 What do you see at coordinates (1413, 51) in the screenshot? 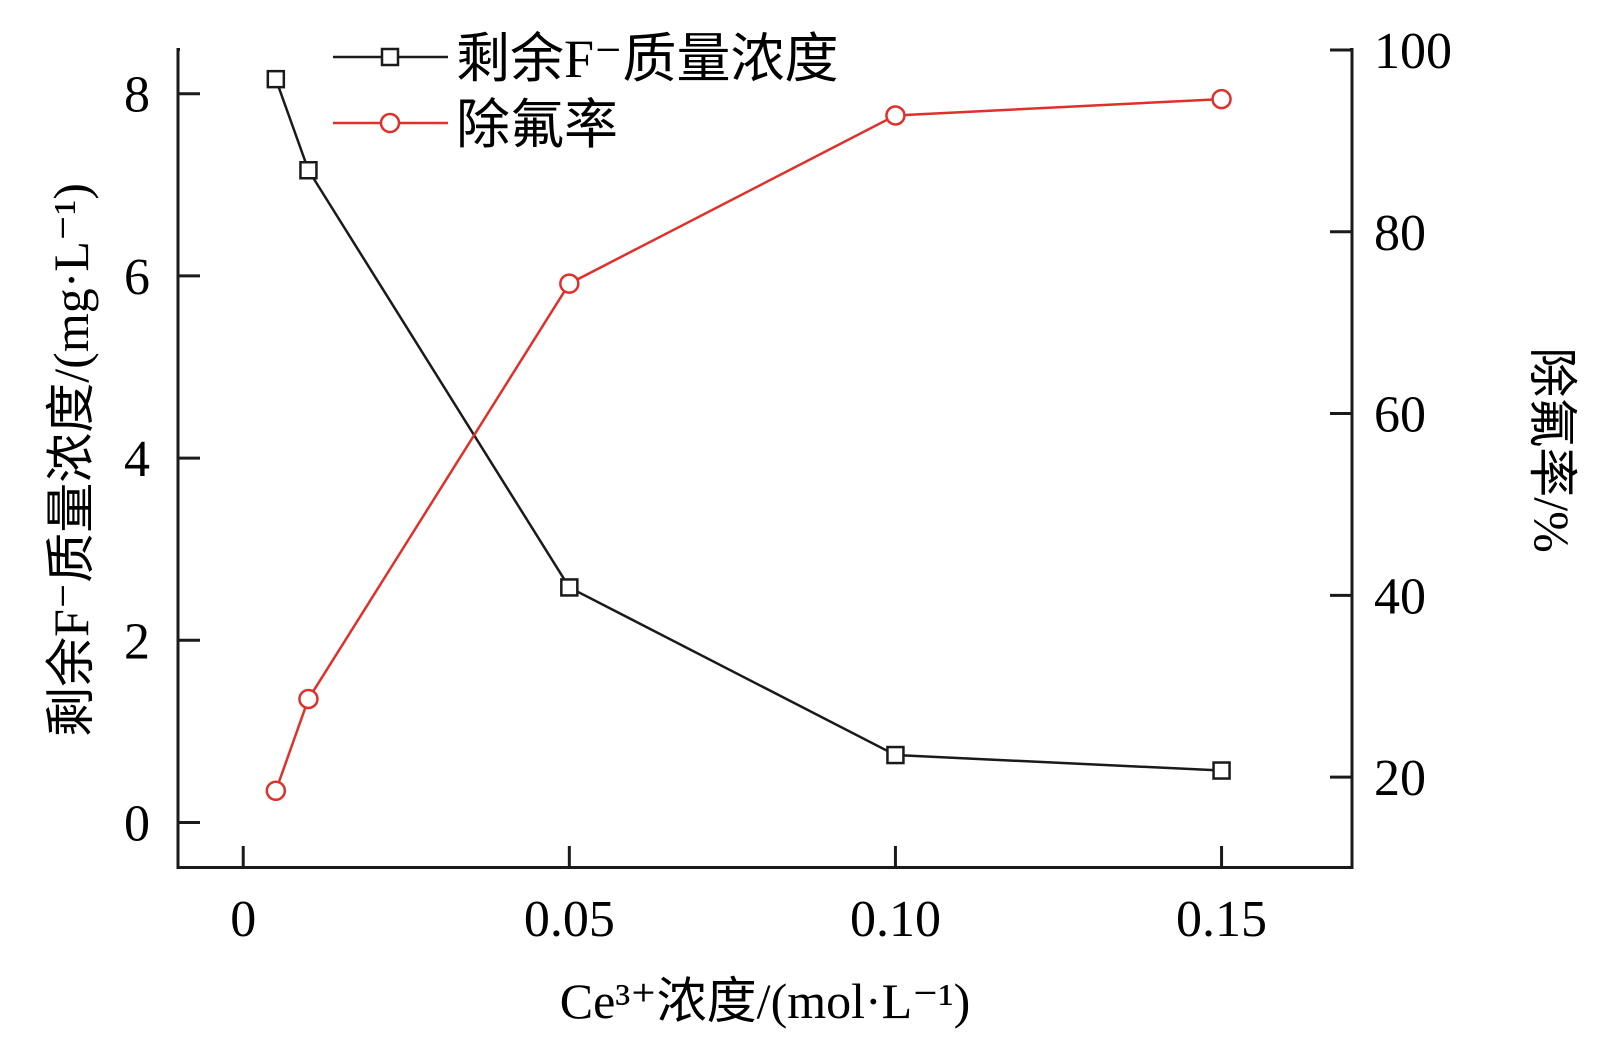
I see `y2-tick-label: 100` at bounding box center [1413, 51].